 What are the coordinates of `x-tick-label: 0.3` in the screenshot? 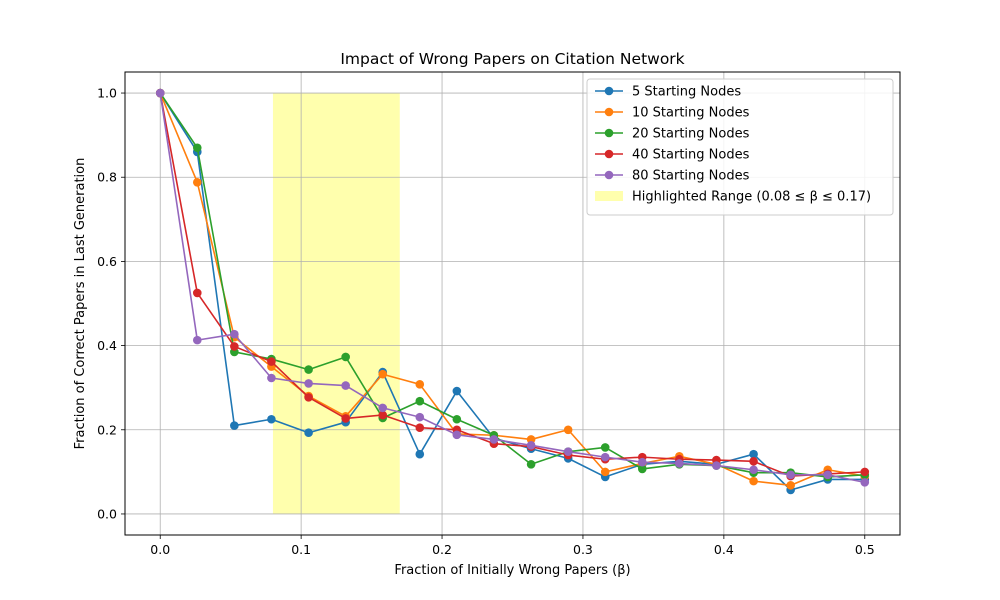 It's located at (583, 549).